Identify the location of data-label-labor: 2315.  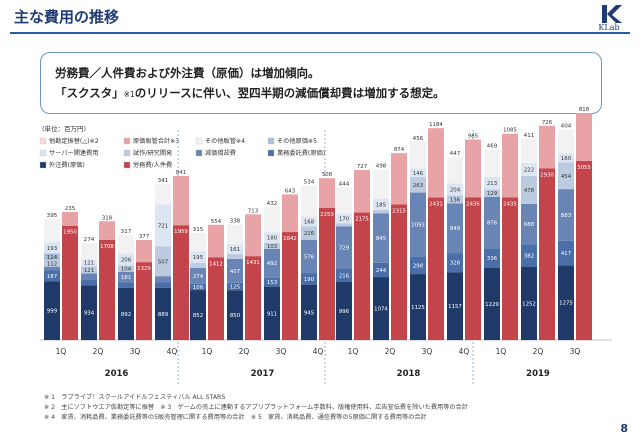
(399, 211).